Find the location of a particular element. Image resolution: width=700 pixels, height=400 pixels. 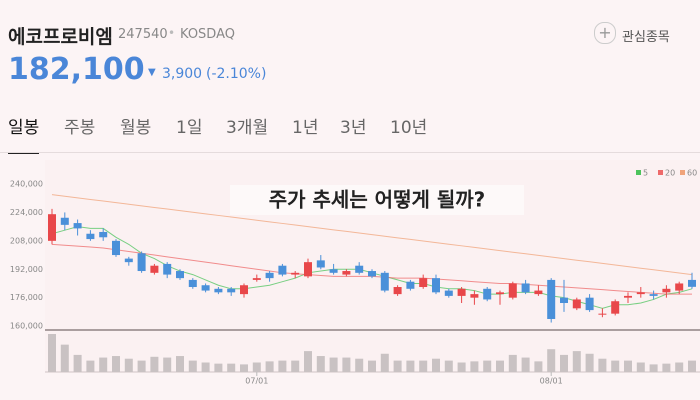

stock-name: 에코프로비엠 is located at coordinates (60, 37).